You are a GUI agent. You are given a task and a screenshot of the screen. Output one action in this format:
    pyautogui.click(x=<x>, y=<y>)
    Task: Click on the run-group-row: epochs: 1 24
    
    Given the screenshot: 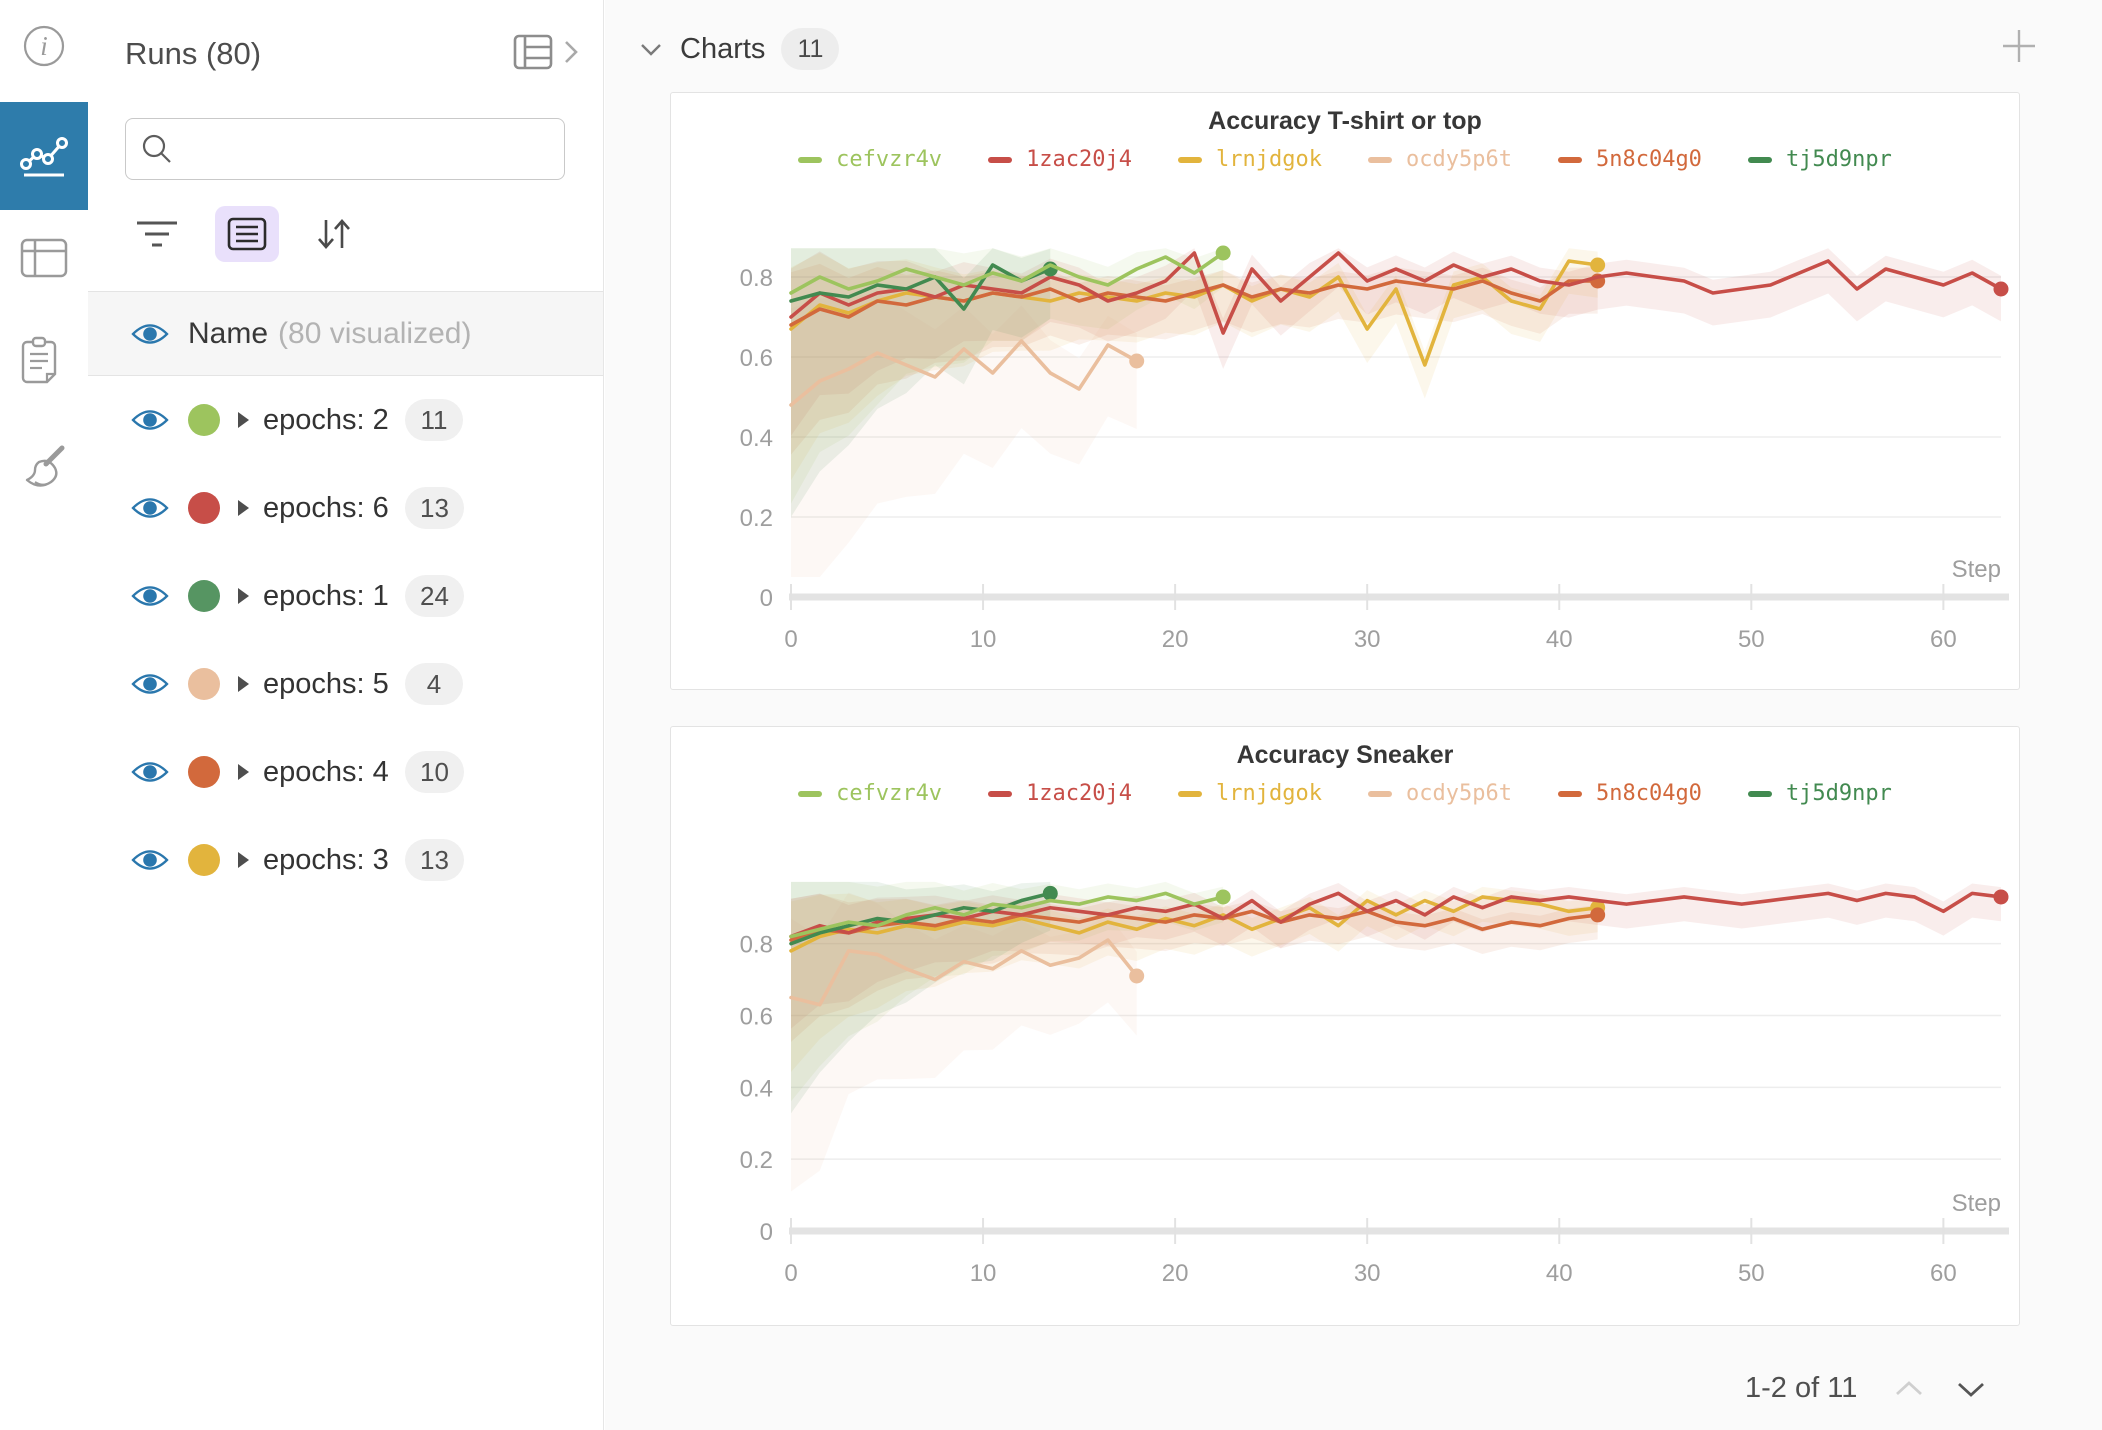 What is the action you would take?
    pyautogui.click(x=345, y=596)
    